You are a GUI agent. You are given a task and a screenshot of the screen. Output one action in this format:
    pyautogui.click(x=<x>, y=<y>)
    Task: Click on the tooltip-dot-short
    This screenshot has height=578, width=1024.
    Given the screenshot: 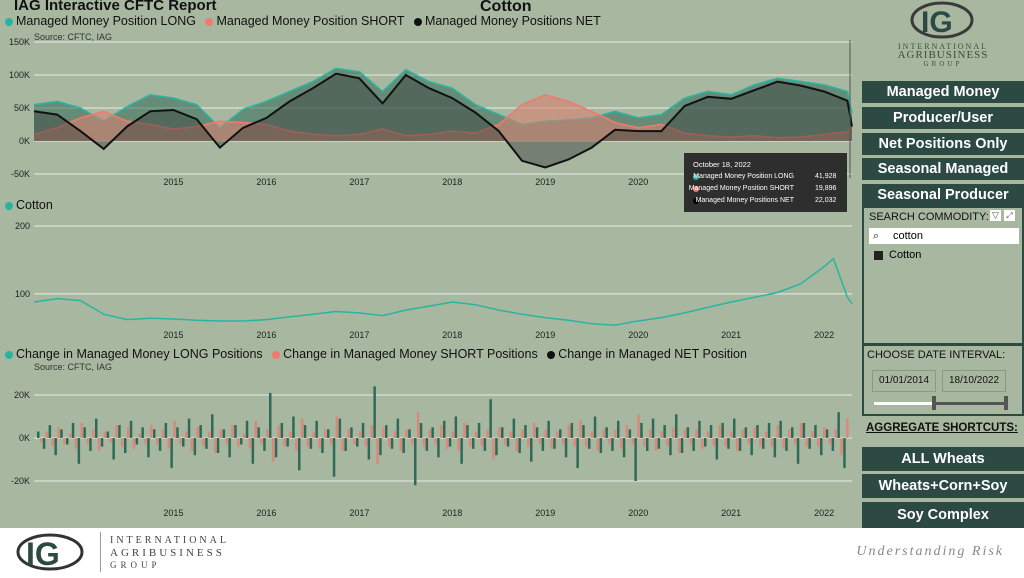 What is the action you would take?
    pyautogui.click(x=696, y=189)
    